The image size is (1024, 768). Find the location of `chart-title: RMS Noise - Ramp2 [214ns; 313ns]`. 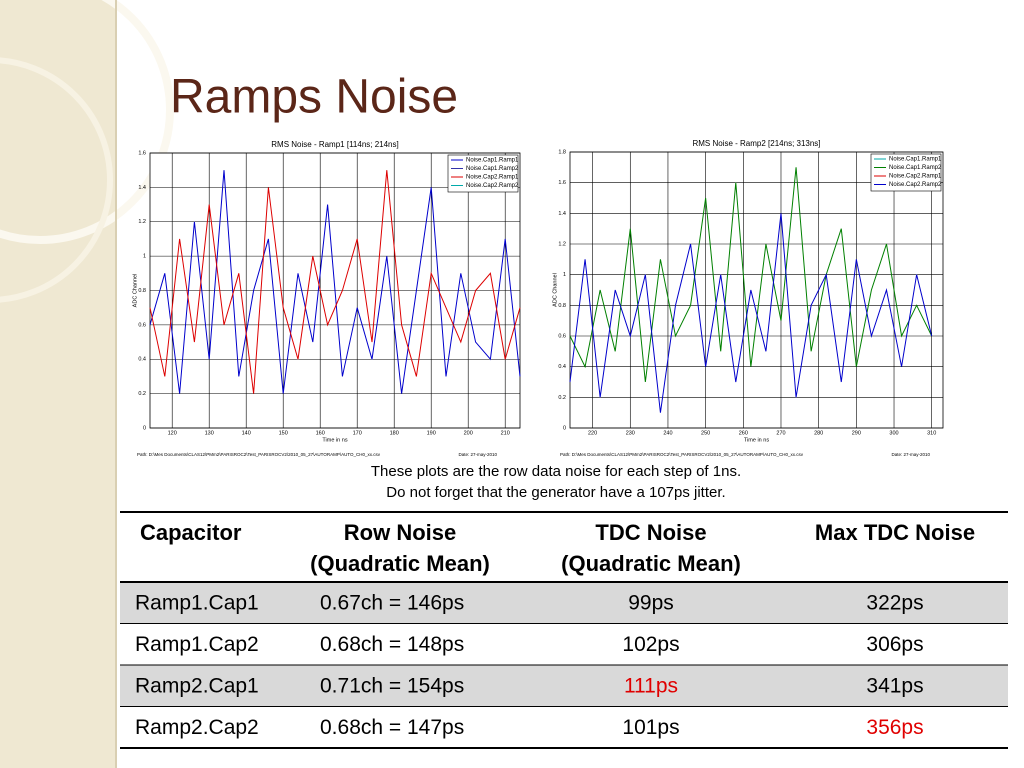

chart-title: RMS Noise - Ramp2 [214ns; 313ns] is located at coordinates (756, 143).